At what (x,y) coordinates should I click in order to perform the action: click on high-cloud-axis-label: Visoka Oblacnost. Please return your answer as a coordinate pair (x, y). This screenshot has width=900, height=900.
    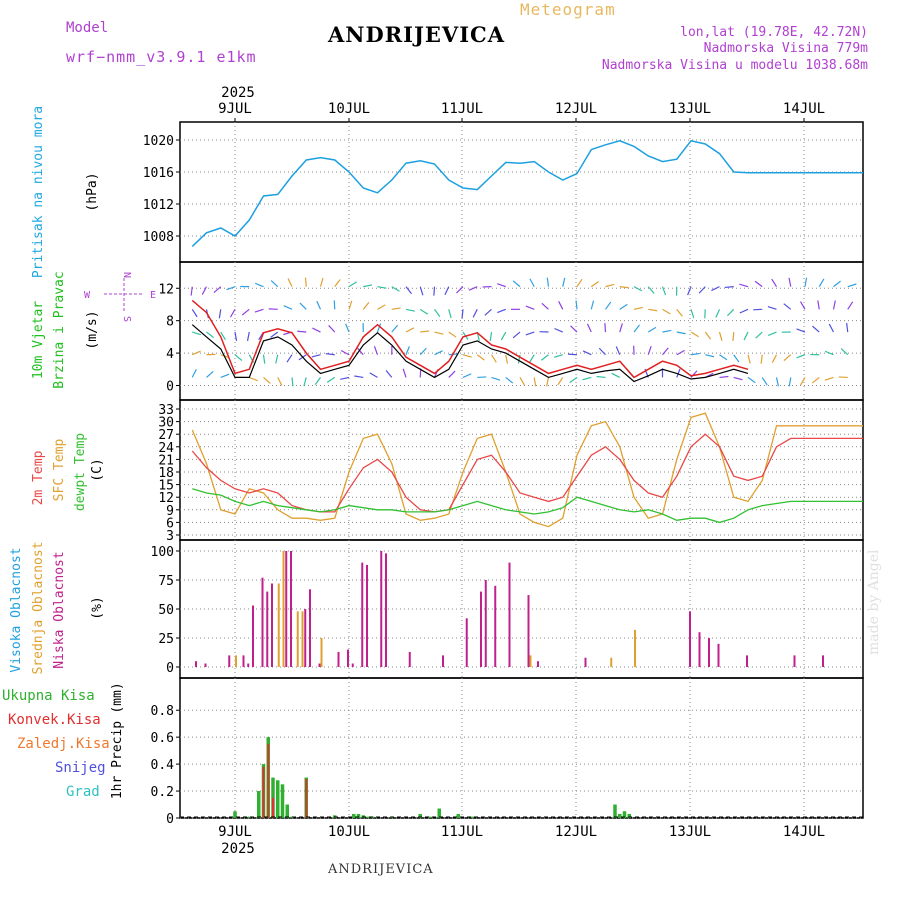
    Looking at the image, I should click on (16, 609).